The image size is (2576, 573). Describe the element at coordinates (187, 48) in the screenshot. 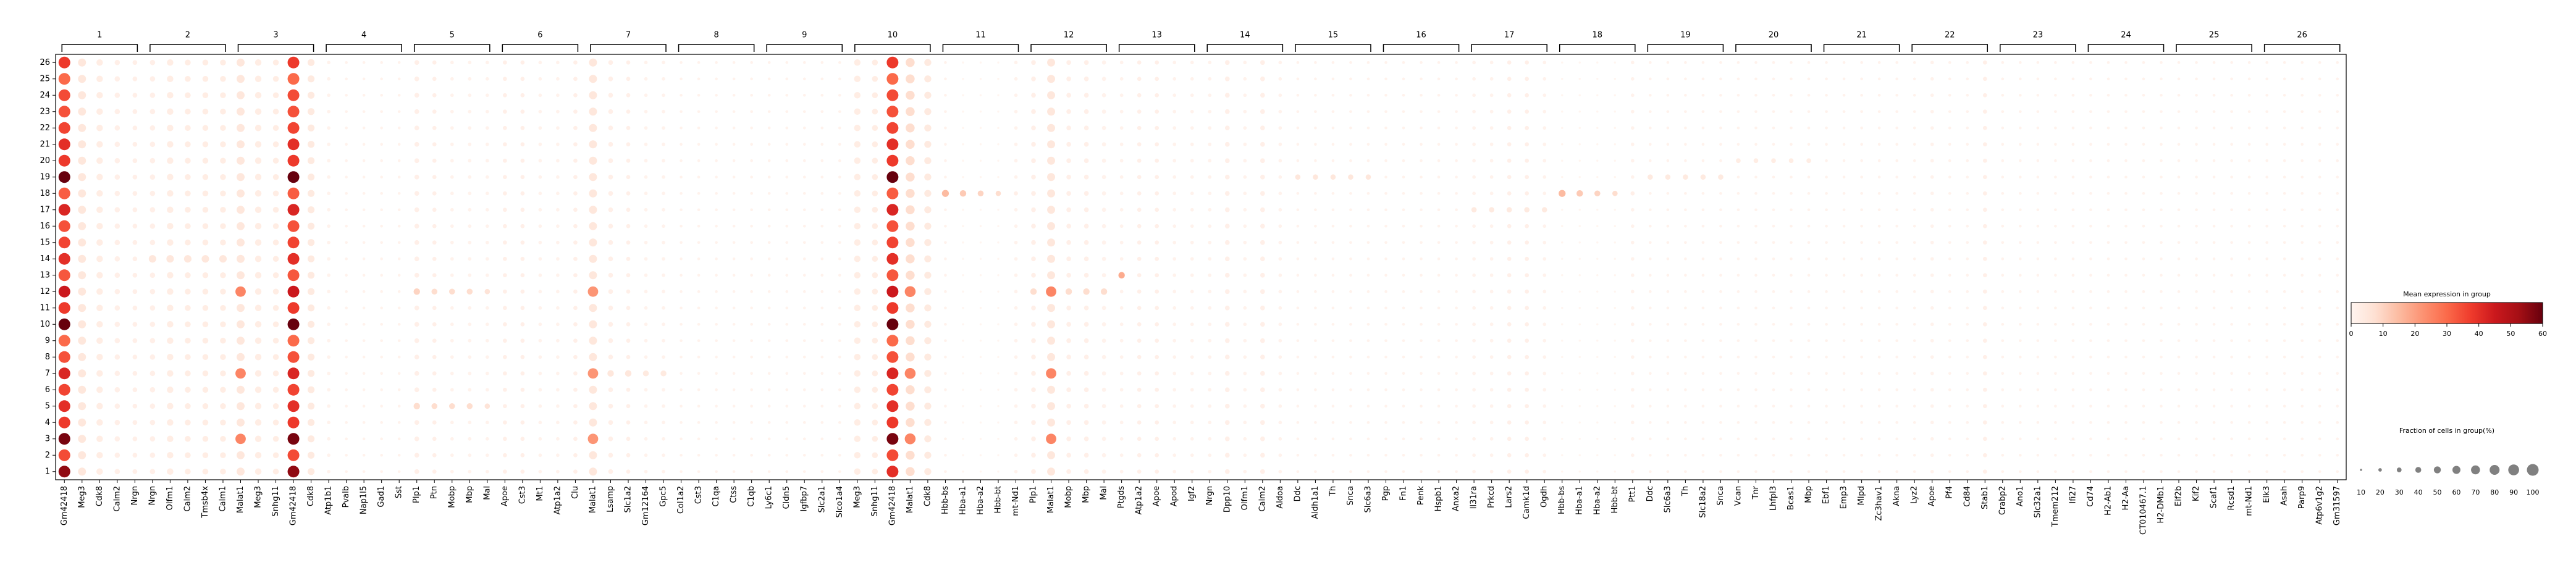

I see `group-bracket` at that location.